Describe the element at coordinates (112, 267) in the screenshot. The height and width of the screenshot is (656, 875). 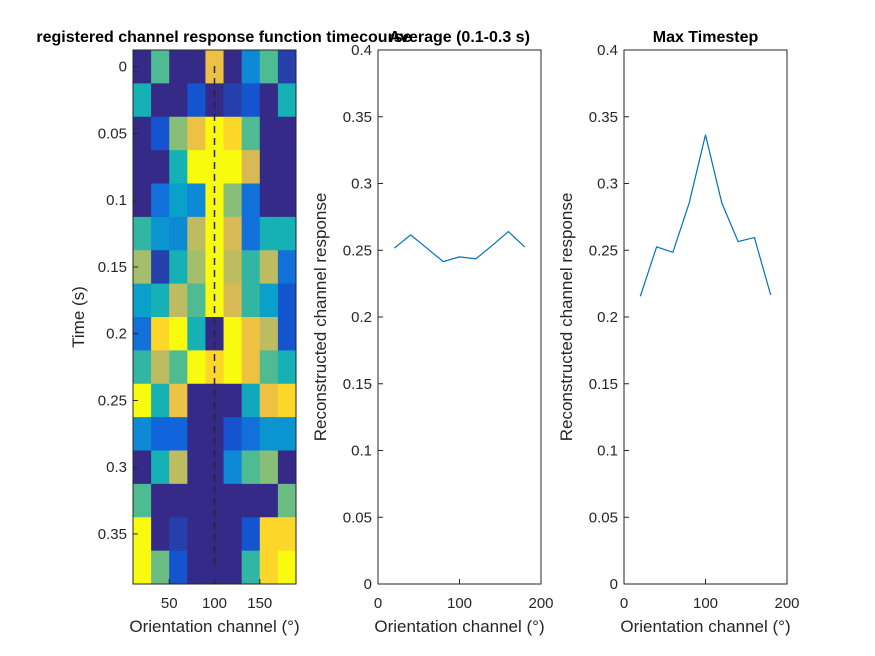
I see `heatmap-y-tick-label: 0.15` at that location.